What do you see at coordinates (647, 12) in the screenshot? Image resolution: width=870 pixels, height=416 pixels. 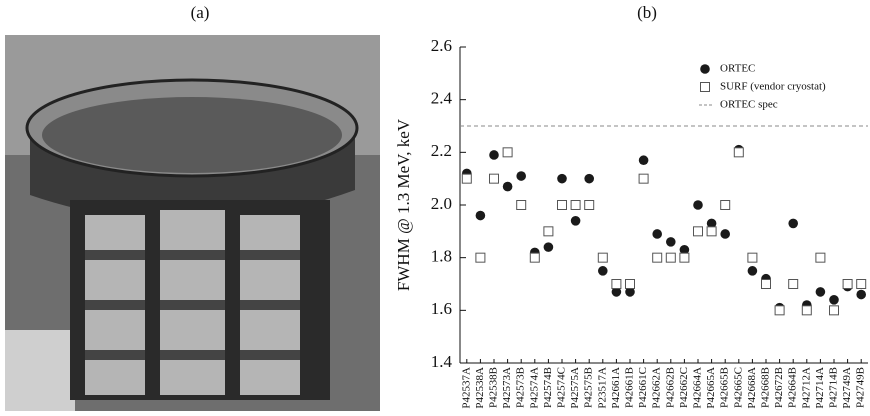 I see `chart-title: (b)` at bounding box center [647, 12].